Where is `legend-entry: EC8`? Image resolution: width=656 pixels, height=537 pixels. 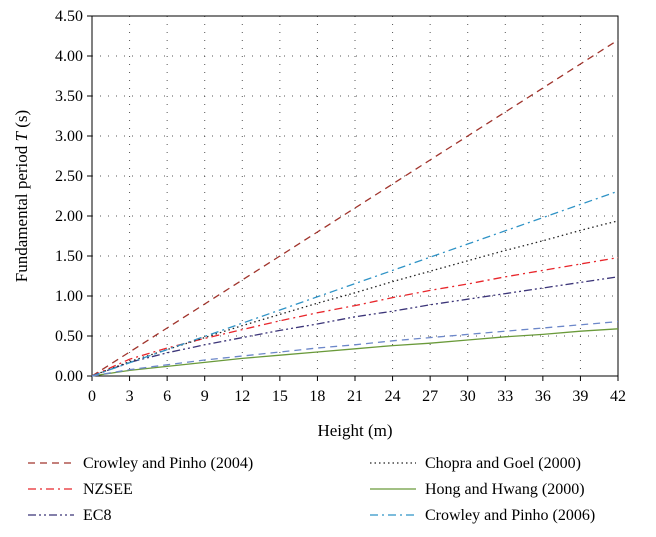
legend-entry: EC8 is located at coordinates (69, 515).